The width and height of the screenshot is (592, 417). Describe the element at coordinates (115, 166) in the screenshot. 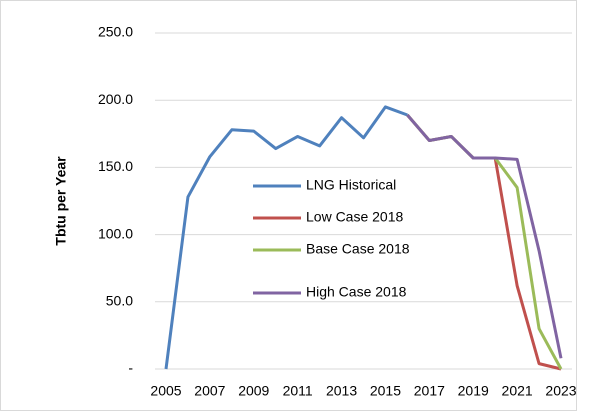

I see `y-tick-label: 150.0` at that location.